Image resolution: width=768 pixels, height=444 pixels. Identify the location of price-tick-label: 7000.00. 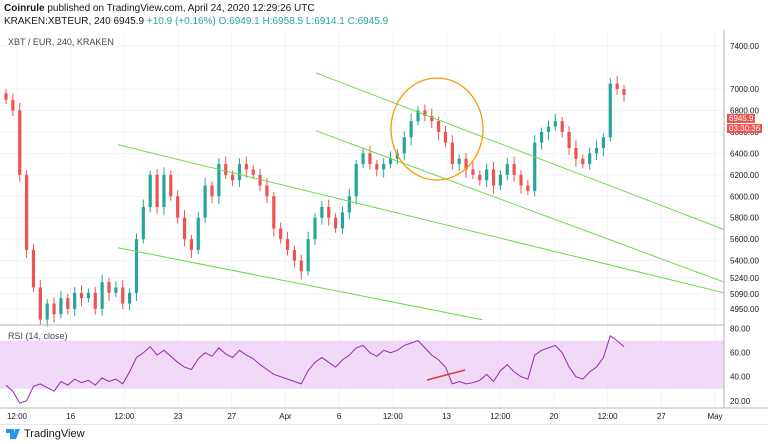
(744, 89).